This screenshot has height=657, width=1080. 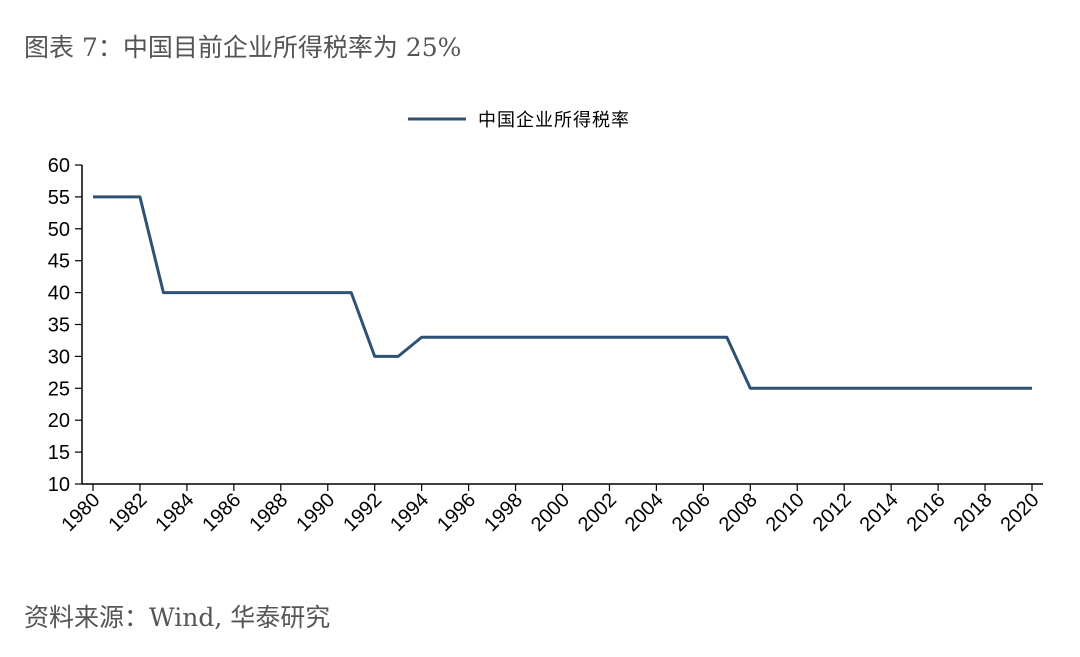 What do you see at coordinates (59, 421) in the screenshot?
I see `y-tick-label: 20` at bounding box center [59, 421].